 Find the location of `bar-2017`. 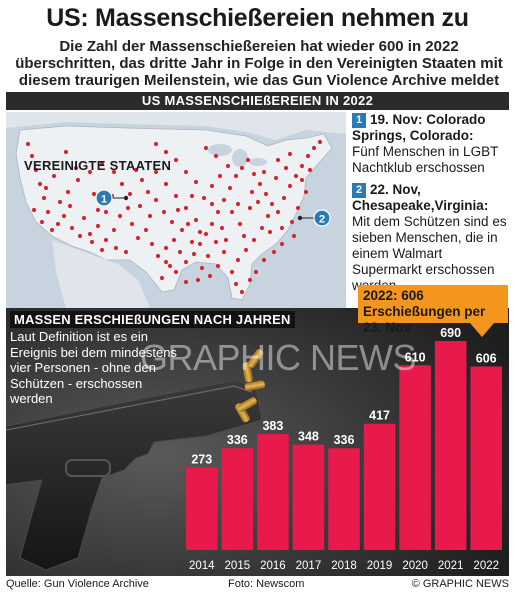

bar-2017 is located at coordinates (308, 497).